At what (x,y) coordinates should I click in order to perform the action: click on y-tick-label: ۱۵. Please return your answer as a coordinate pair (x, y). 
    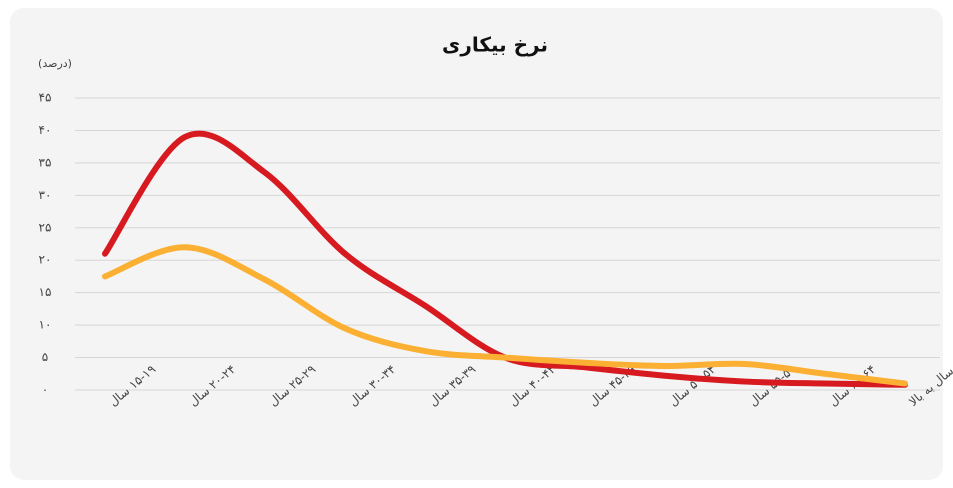
    Looking at the image, I should click on (45, 292).